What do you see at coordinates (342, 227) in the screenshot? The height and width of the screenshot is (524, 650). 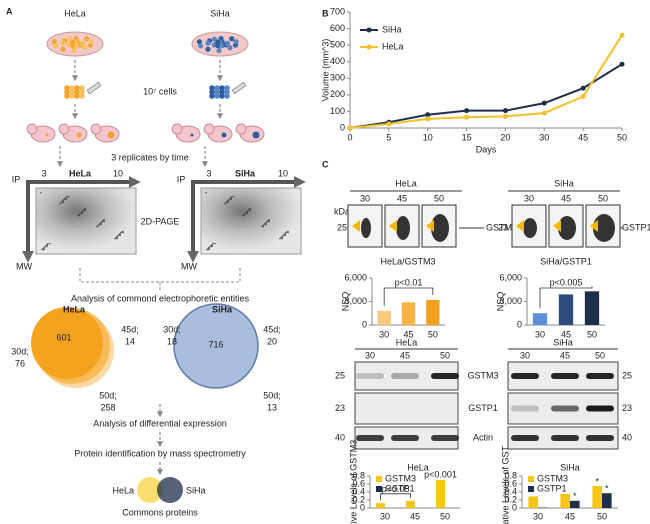 I see `size-label: 25` at bounding box center [342, 227].